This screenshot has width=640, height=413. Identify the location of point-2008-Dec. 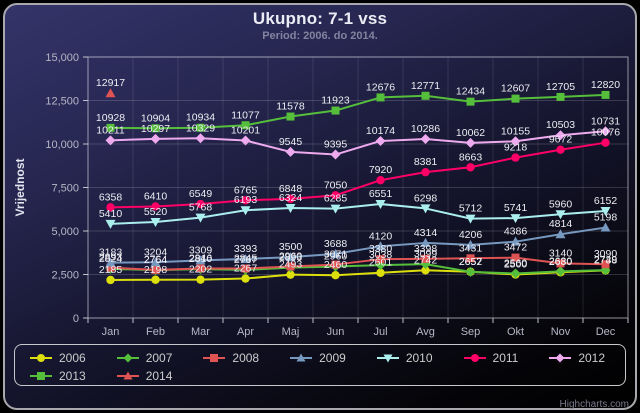
(605, 264).